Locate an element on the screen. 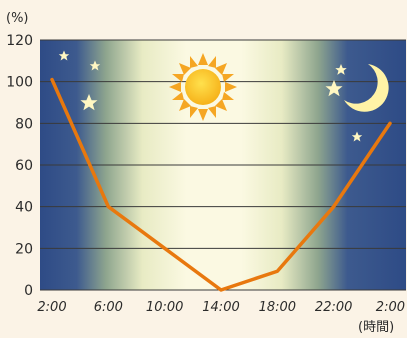 This screenshot has width=407, height=338. sun-icon is located at coordinates (203, 87).